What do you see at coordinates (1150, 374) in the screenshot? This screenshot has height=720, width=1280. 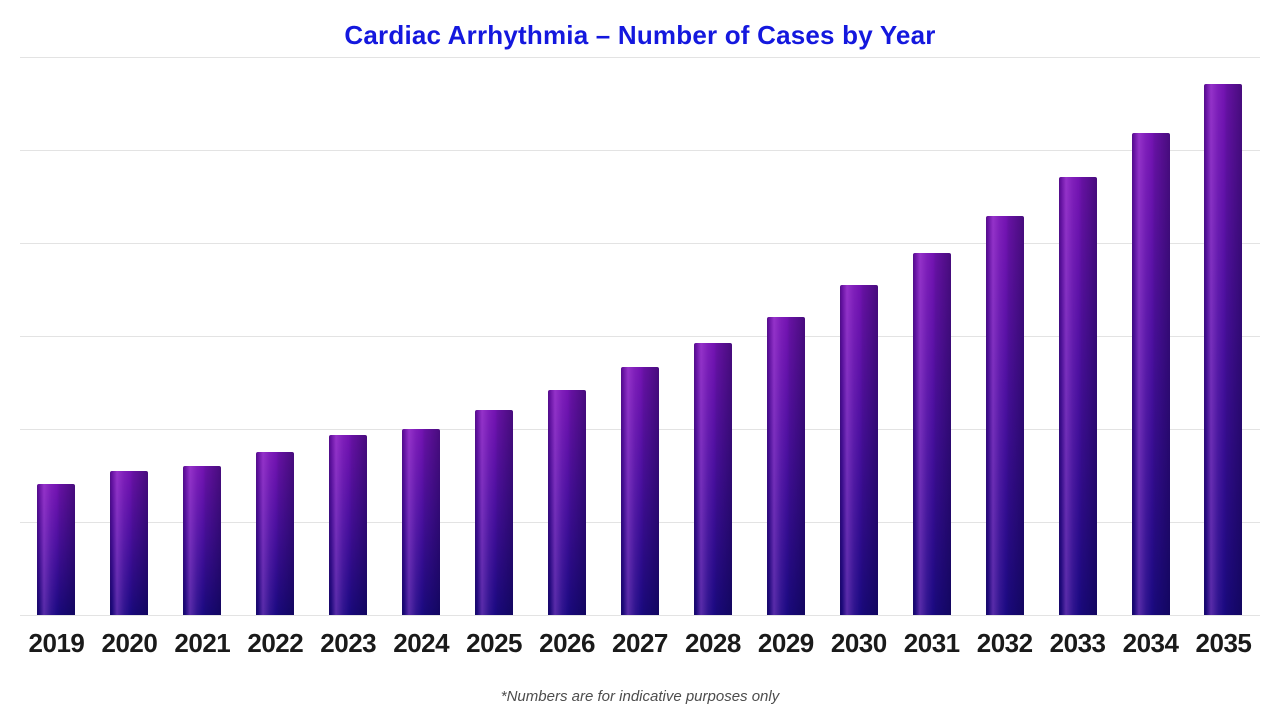 I see `bar-2034` at bounding box center [1150, 374].